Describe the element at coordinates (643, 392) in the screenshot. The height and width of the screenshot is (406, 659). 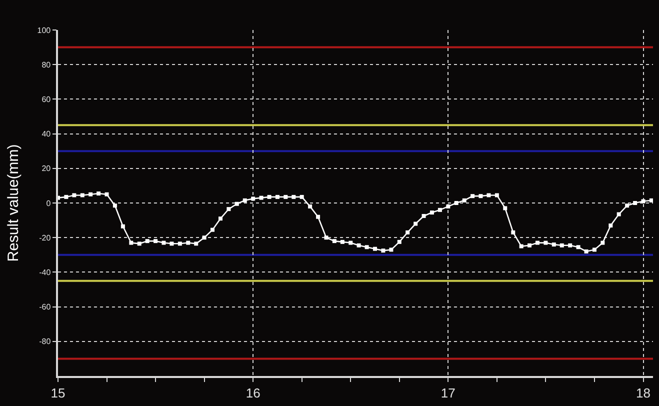
I see `x-tick-label: 18` at that location.